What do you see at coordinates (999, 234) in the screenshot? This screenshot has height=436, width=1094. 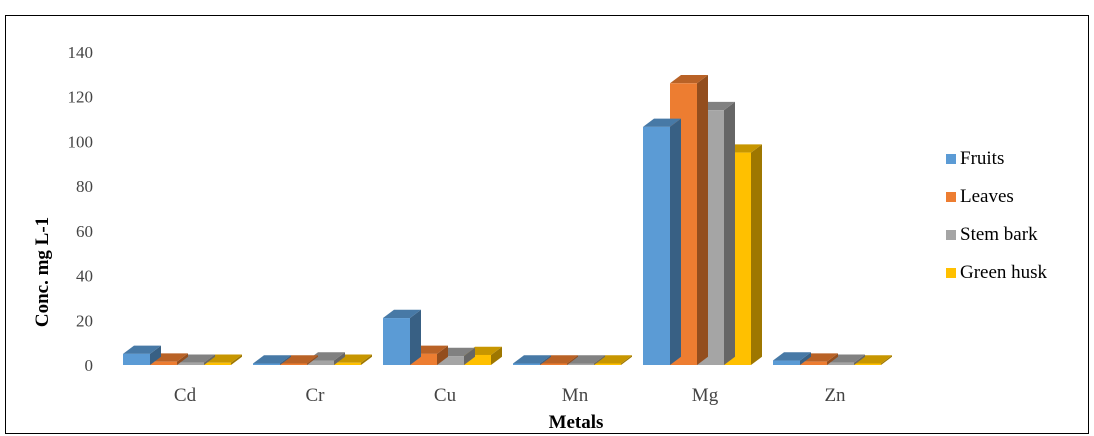 I see `legend-label: Stem bark` at bounding box center [999, 234].